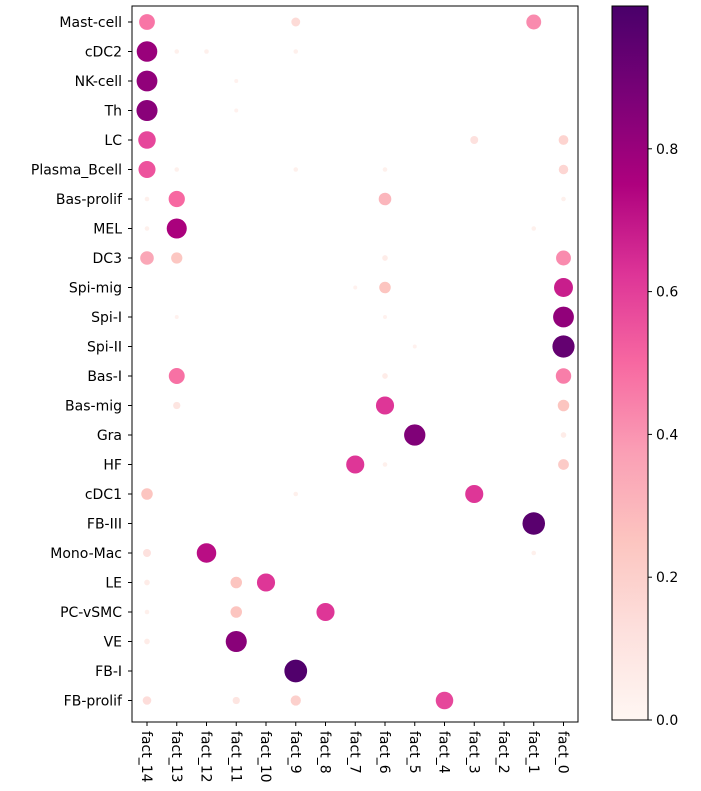 The width and height of the screenshot is (701, 791). I want to click on x-tick-label-fact-9: fact_9, so click(295, 752).